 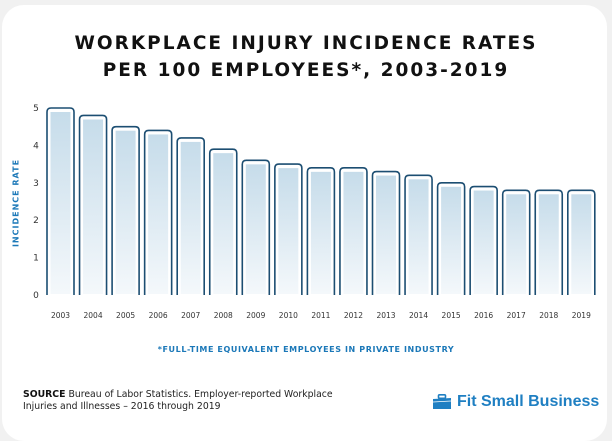 I want to click on bar-2003, so click(x=60, y=201).